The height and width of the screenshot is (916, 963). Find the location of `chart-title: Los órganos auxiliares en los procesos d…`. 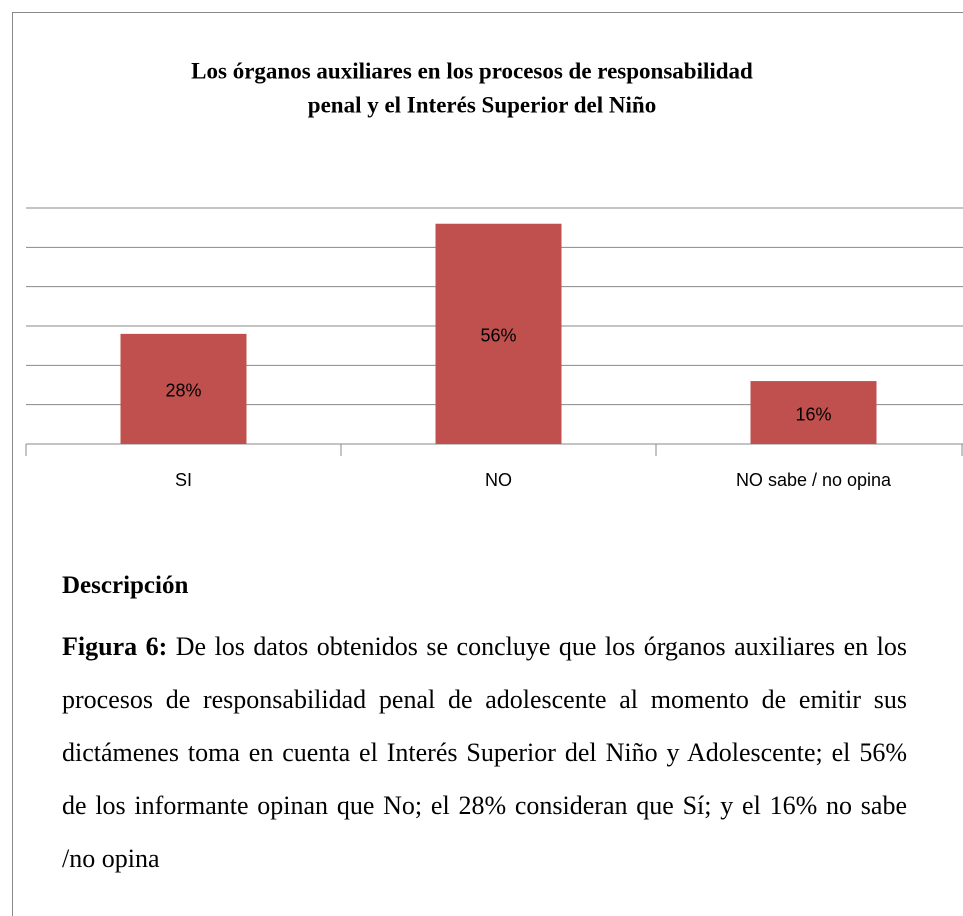

chart-title: Los órganos auxiliares en los procesos d… is located at coordinates (472, 70).